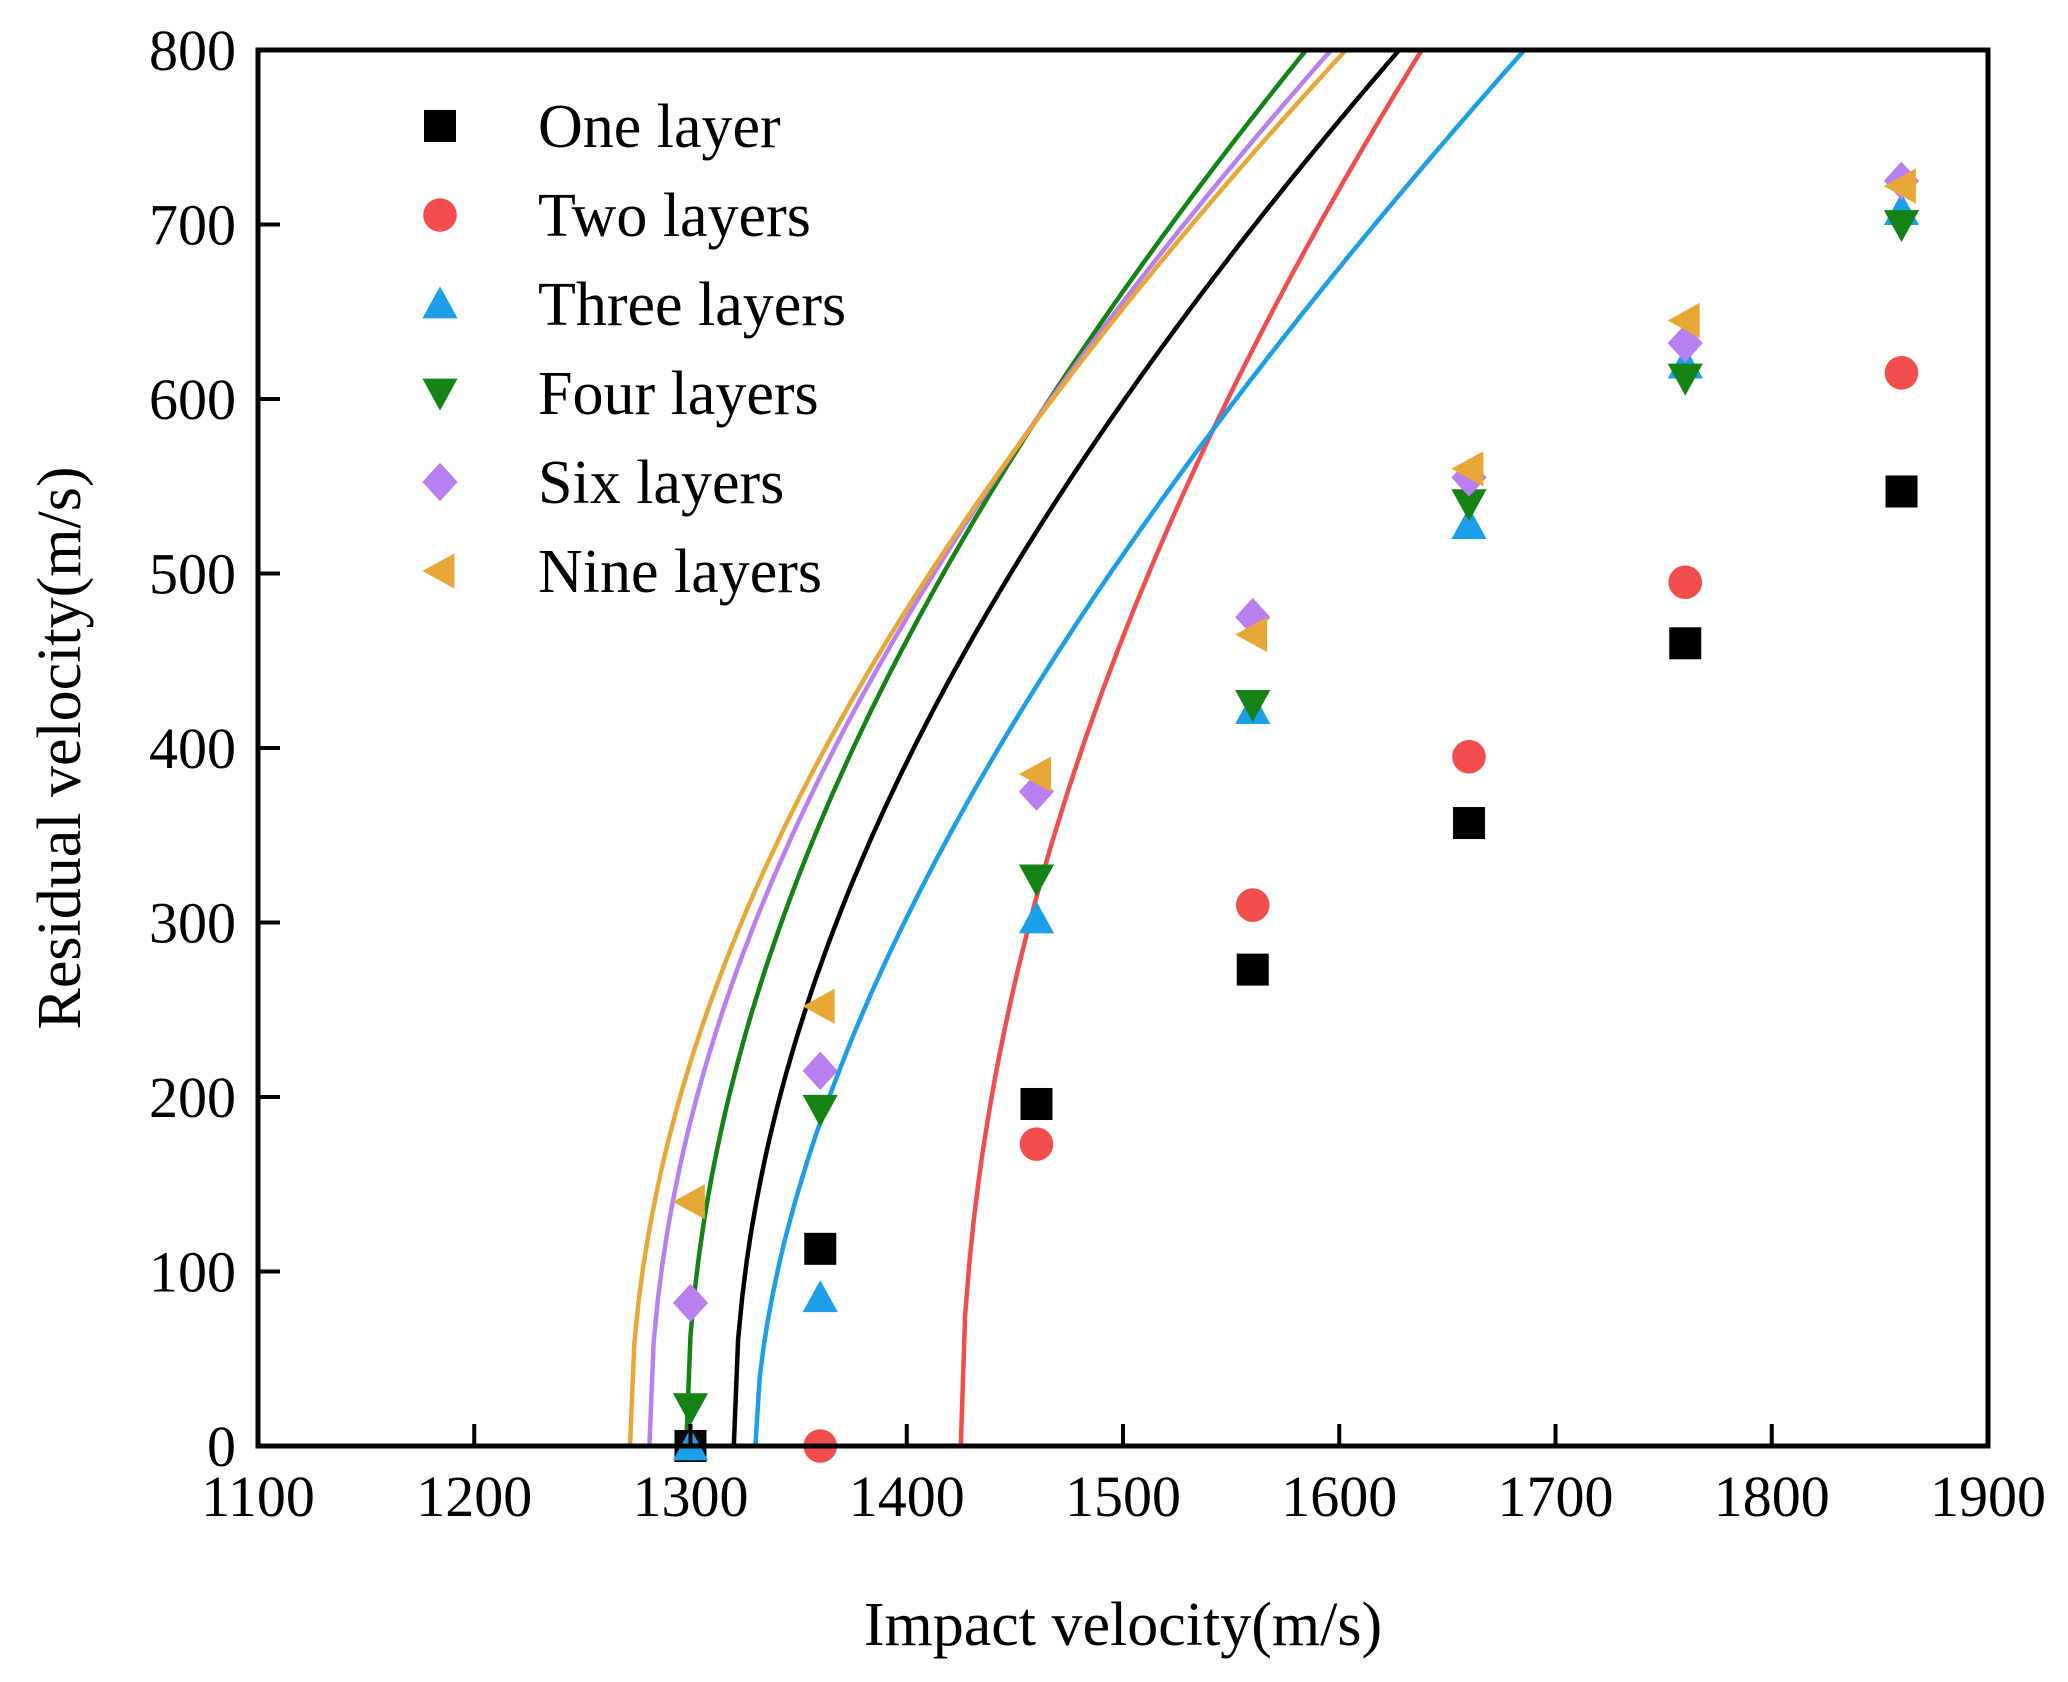 The image size is (2068, 1682). What do you see at coordinates (192, 1097) in the screenshot?
I see `y-tick-label: 200` at bounding box center [192, 1097].